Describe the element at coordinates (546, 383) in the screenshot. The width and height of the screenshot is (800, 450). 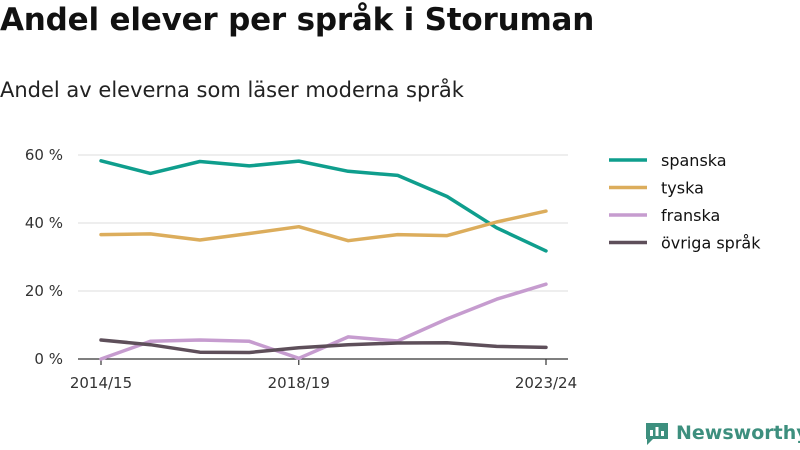
I see `x-tick-label: 2023/24` at that location.